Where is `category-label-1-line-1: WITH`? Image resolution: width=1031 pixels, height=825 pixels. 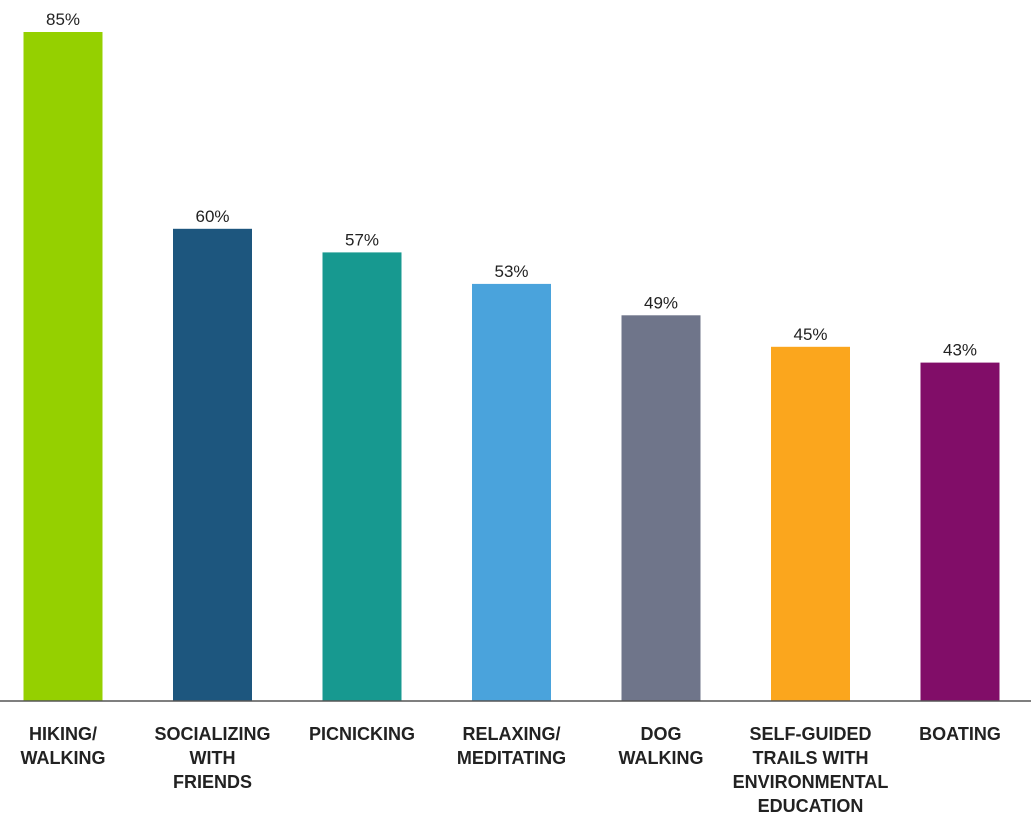 category-label-1-line-1: WITH is located at coordinates (213, 758).